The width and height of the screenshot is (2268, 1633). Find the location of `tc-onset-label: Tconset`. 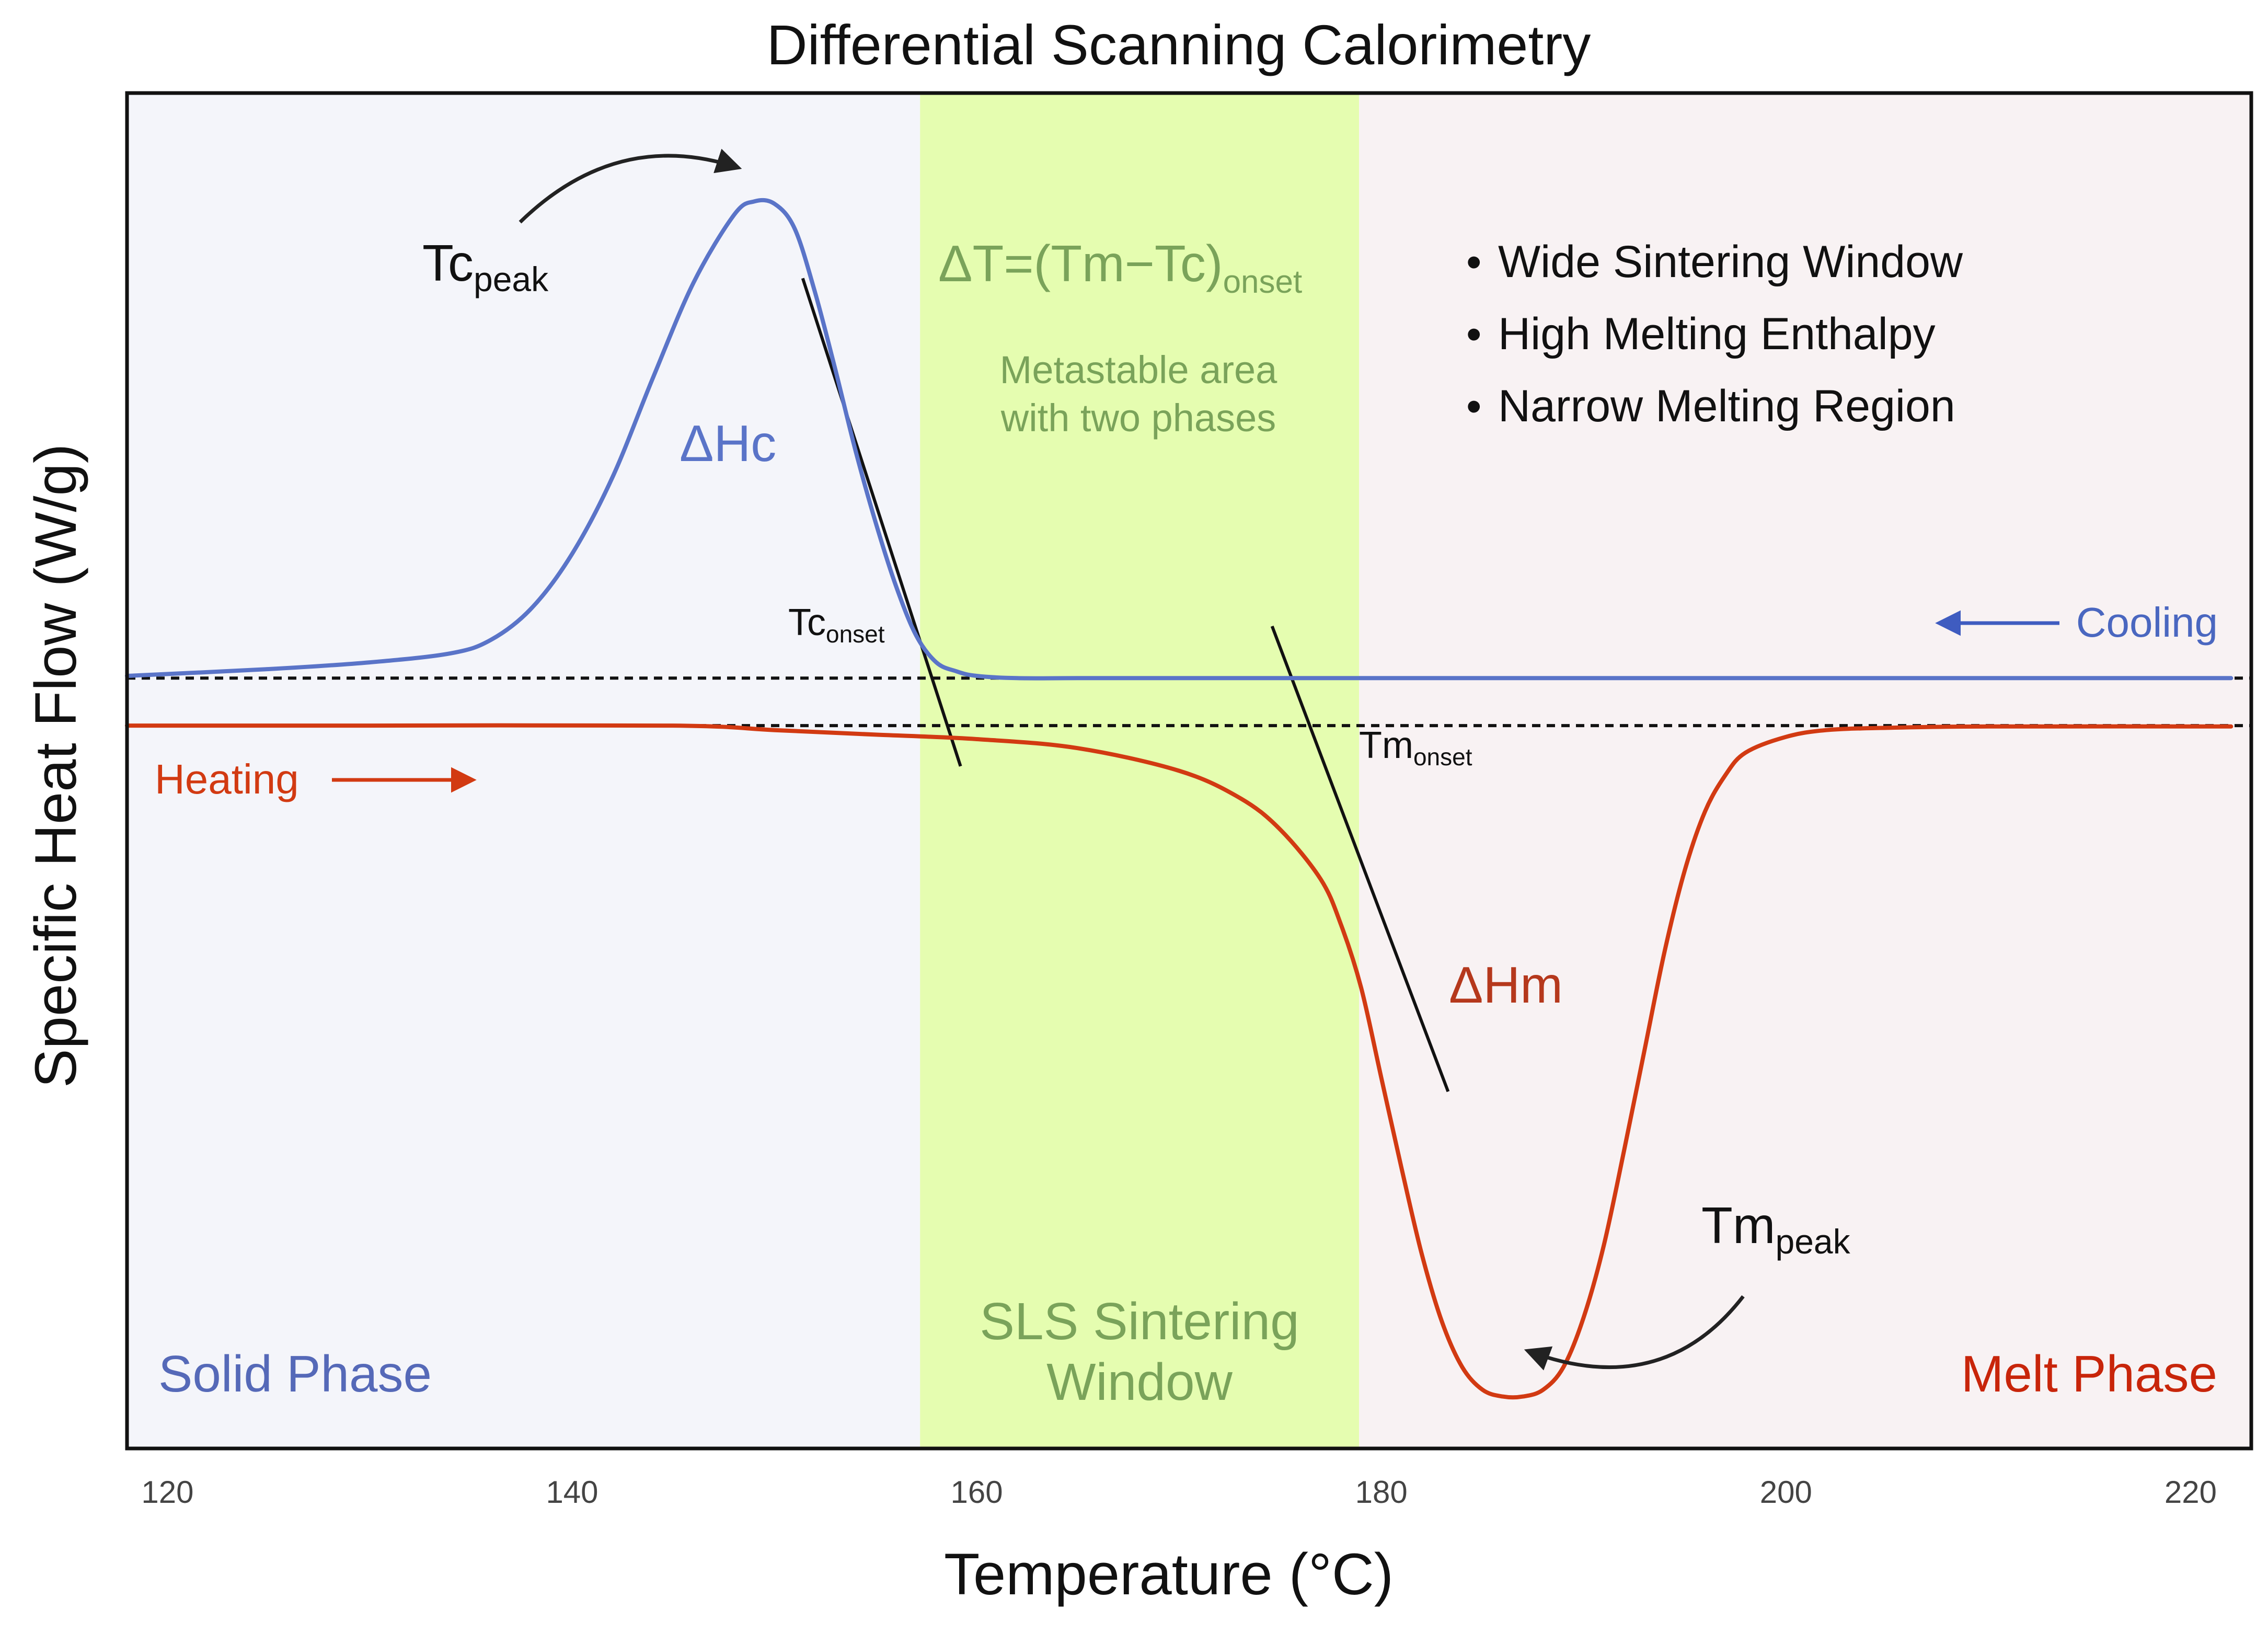

tc-onset-label: Tconset is located at coordinates (836, 625).